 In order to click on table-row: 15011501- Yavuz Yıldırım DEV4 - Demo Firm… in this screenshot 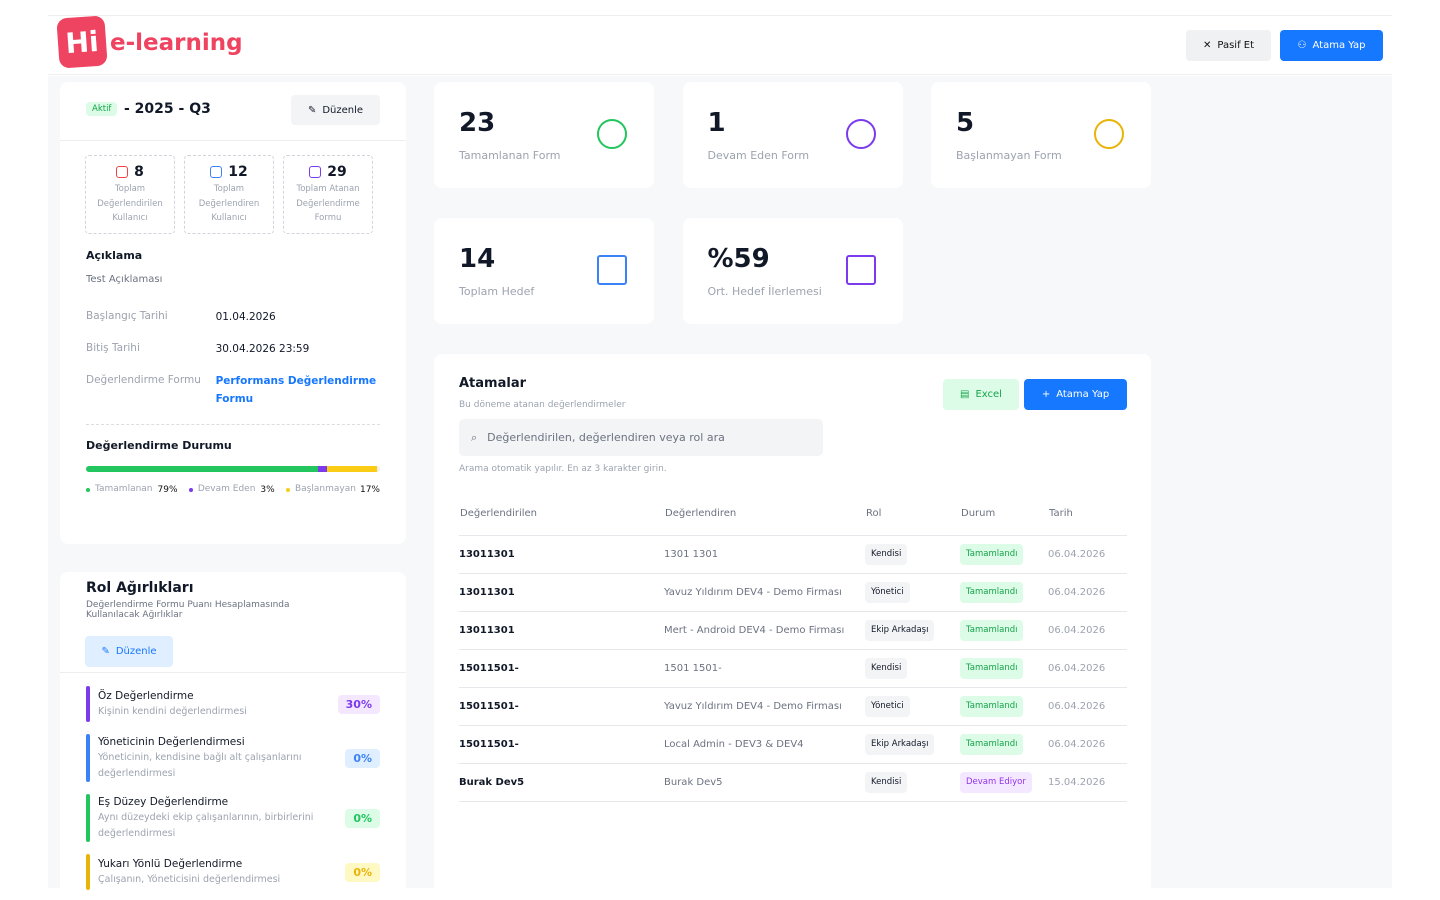, I will do `click(793, 706)`.